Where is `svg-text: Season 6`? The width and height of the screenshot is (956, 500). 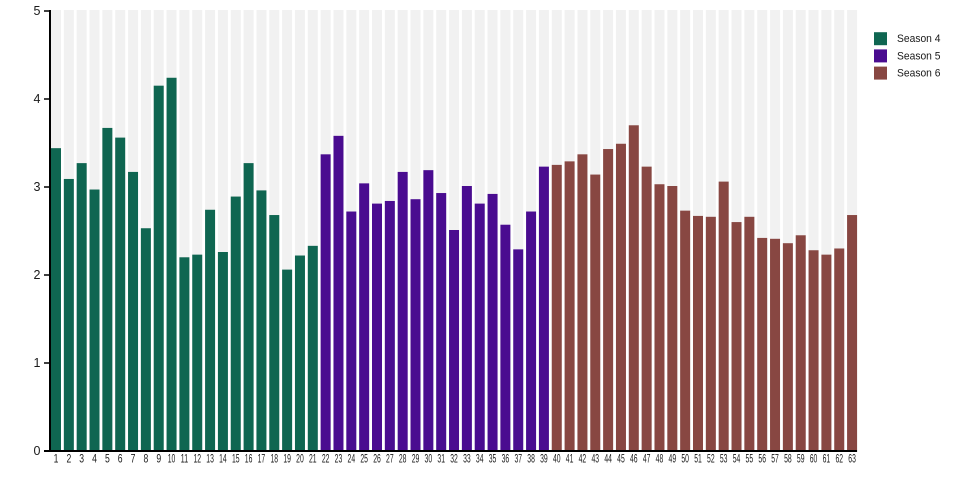
svg-text: Season 6 is located at coordinates (919, 74).